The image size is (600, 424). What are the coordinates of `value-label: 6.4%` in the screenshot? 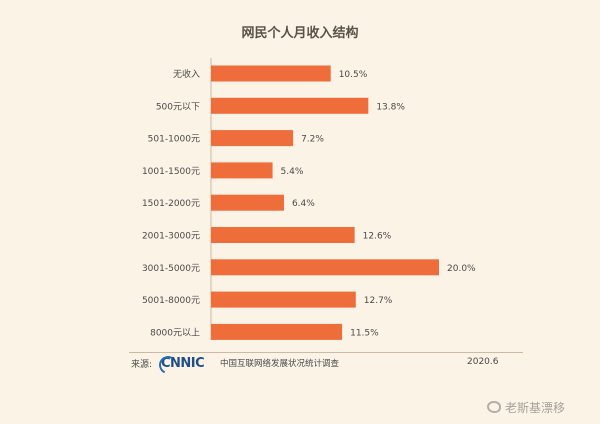 It's located at (303, 204).